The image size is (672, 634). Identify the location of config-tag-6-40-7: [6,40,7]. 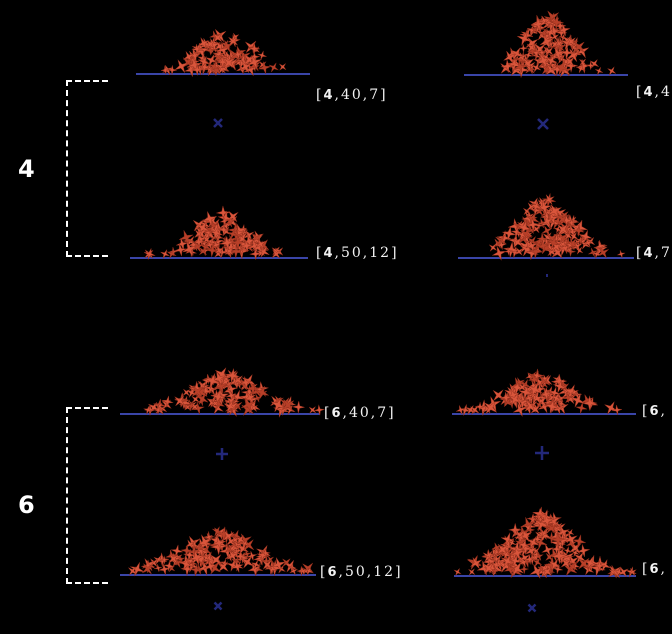
(360, 413).